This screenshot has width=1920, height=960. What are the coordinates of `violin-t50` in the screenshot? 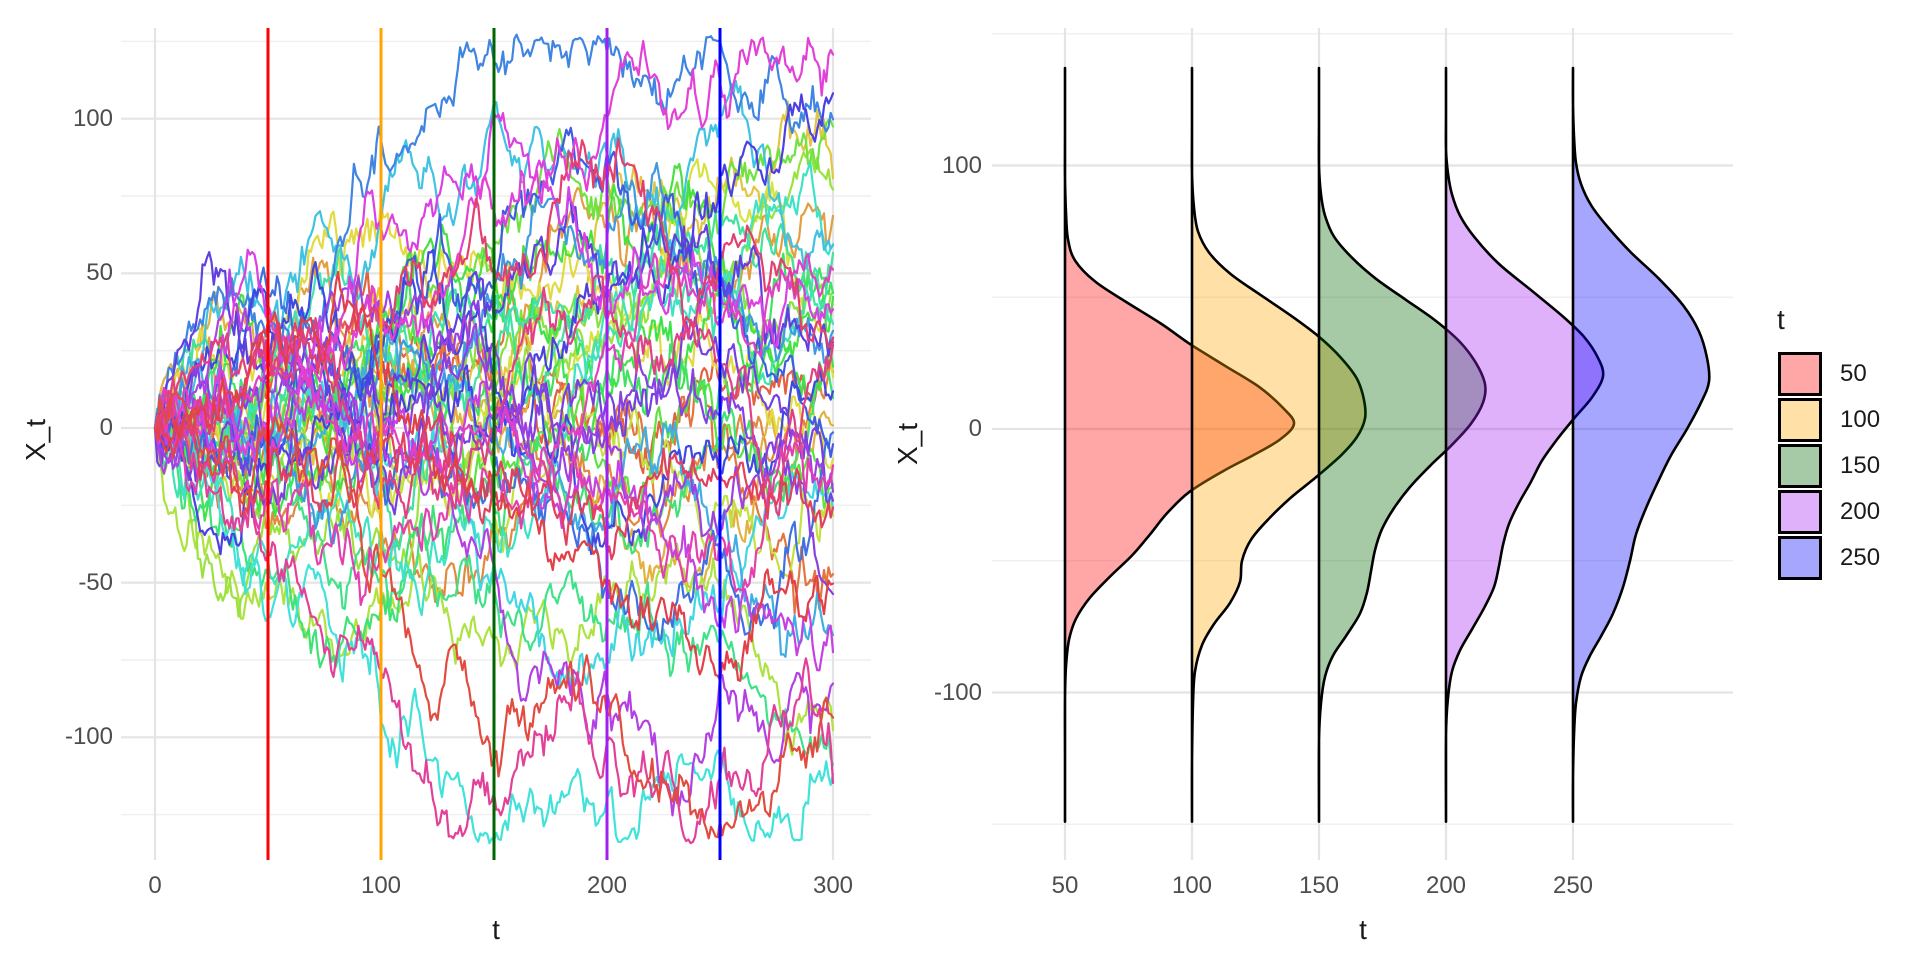 It's located at (1179, 444).